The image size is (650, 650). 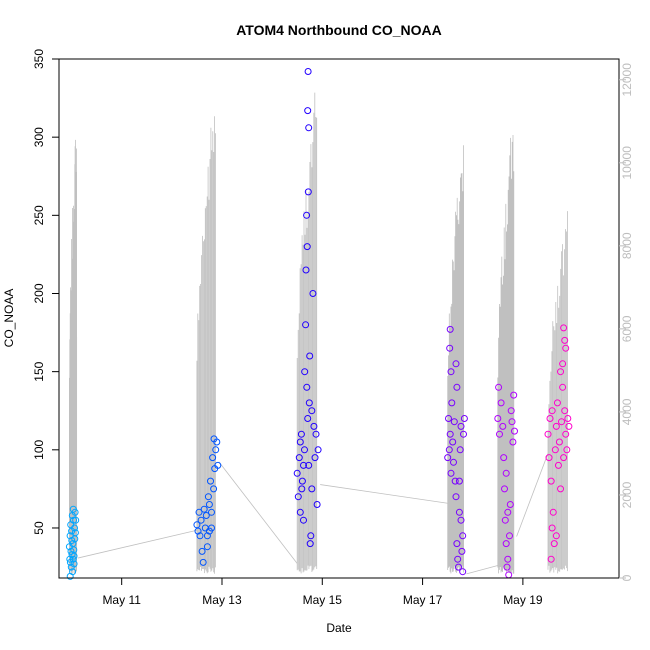 I want to click on x-axis-label: Date, so click(x=339, y=628).